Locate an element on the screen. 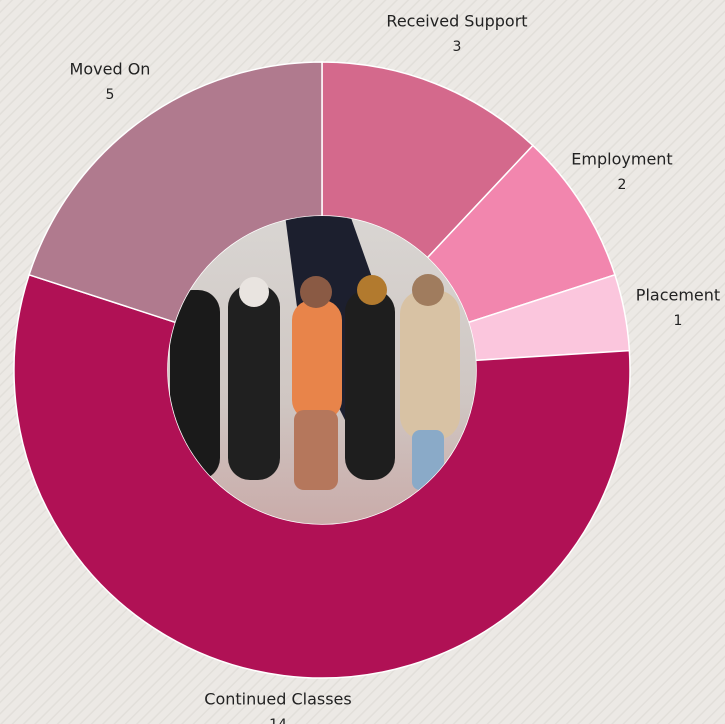 This screenshot has height=724, width=725. slice-value: 5 is located at coordinates (110, 95).